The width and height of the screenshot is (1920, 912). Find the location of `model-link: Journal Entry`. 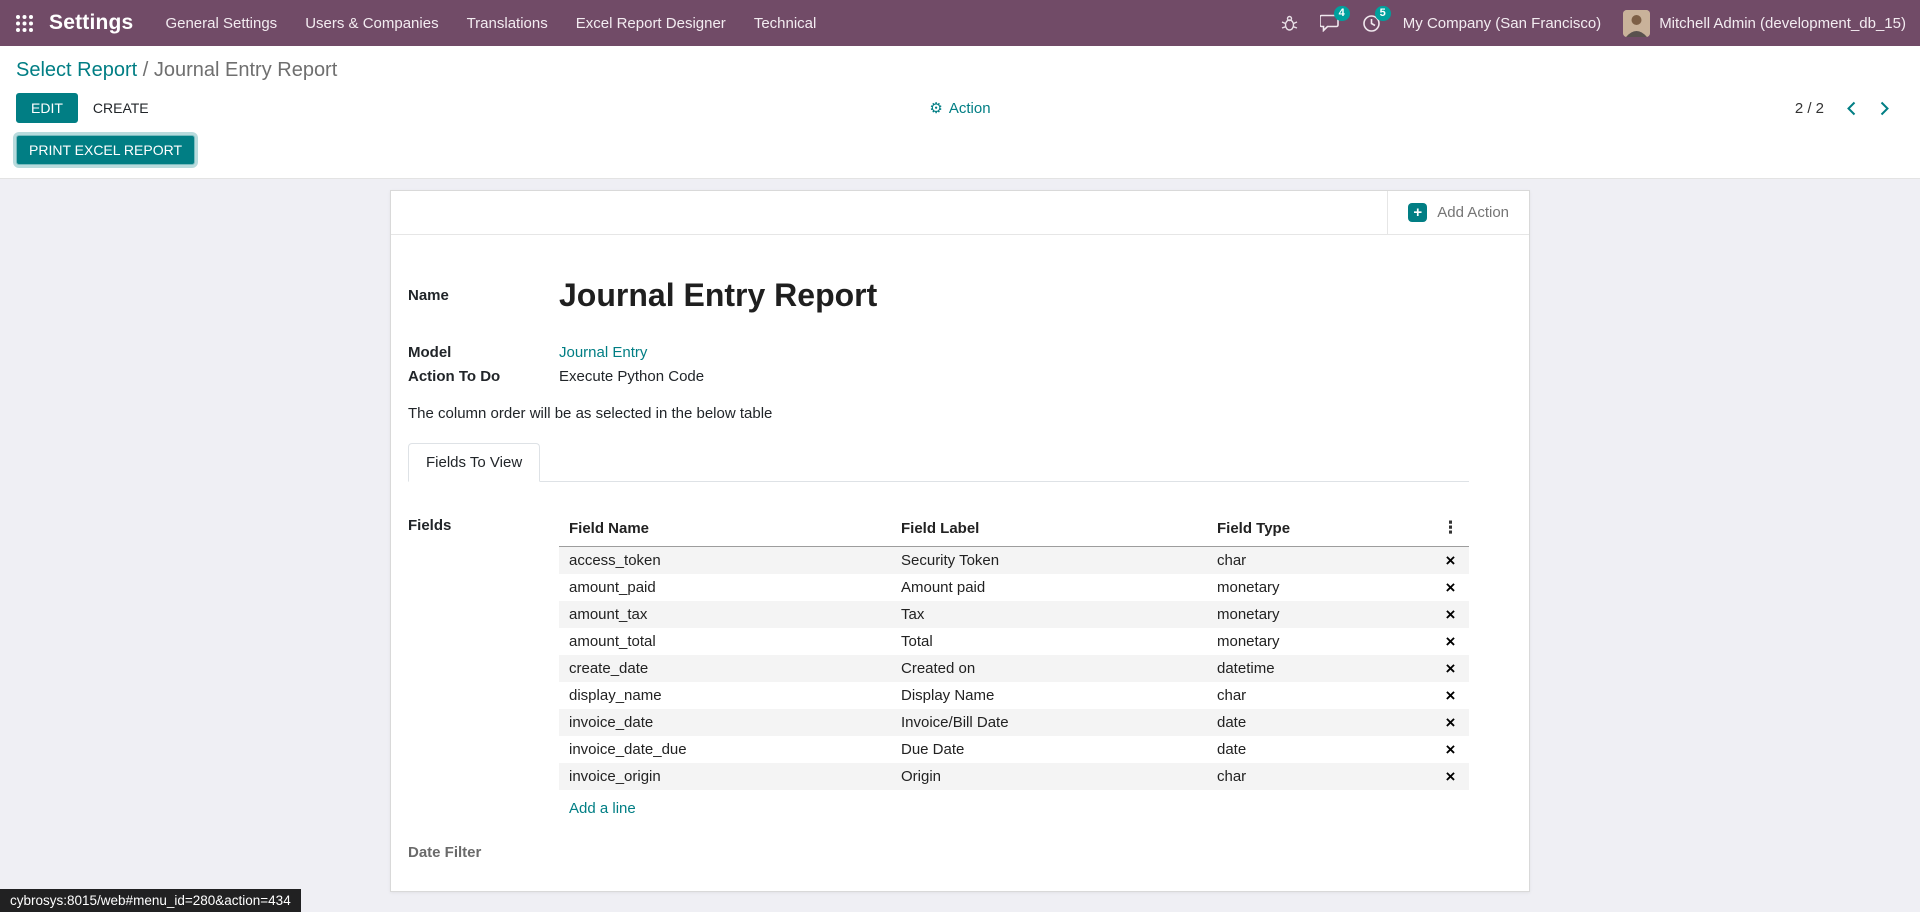

model-link: Journal Entry is located at coordinates (603, 352).